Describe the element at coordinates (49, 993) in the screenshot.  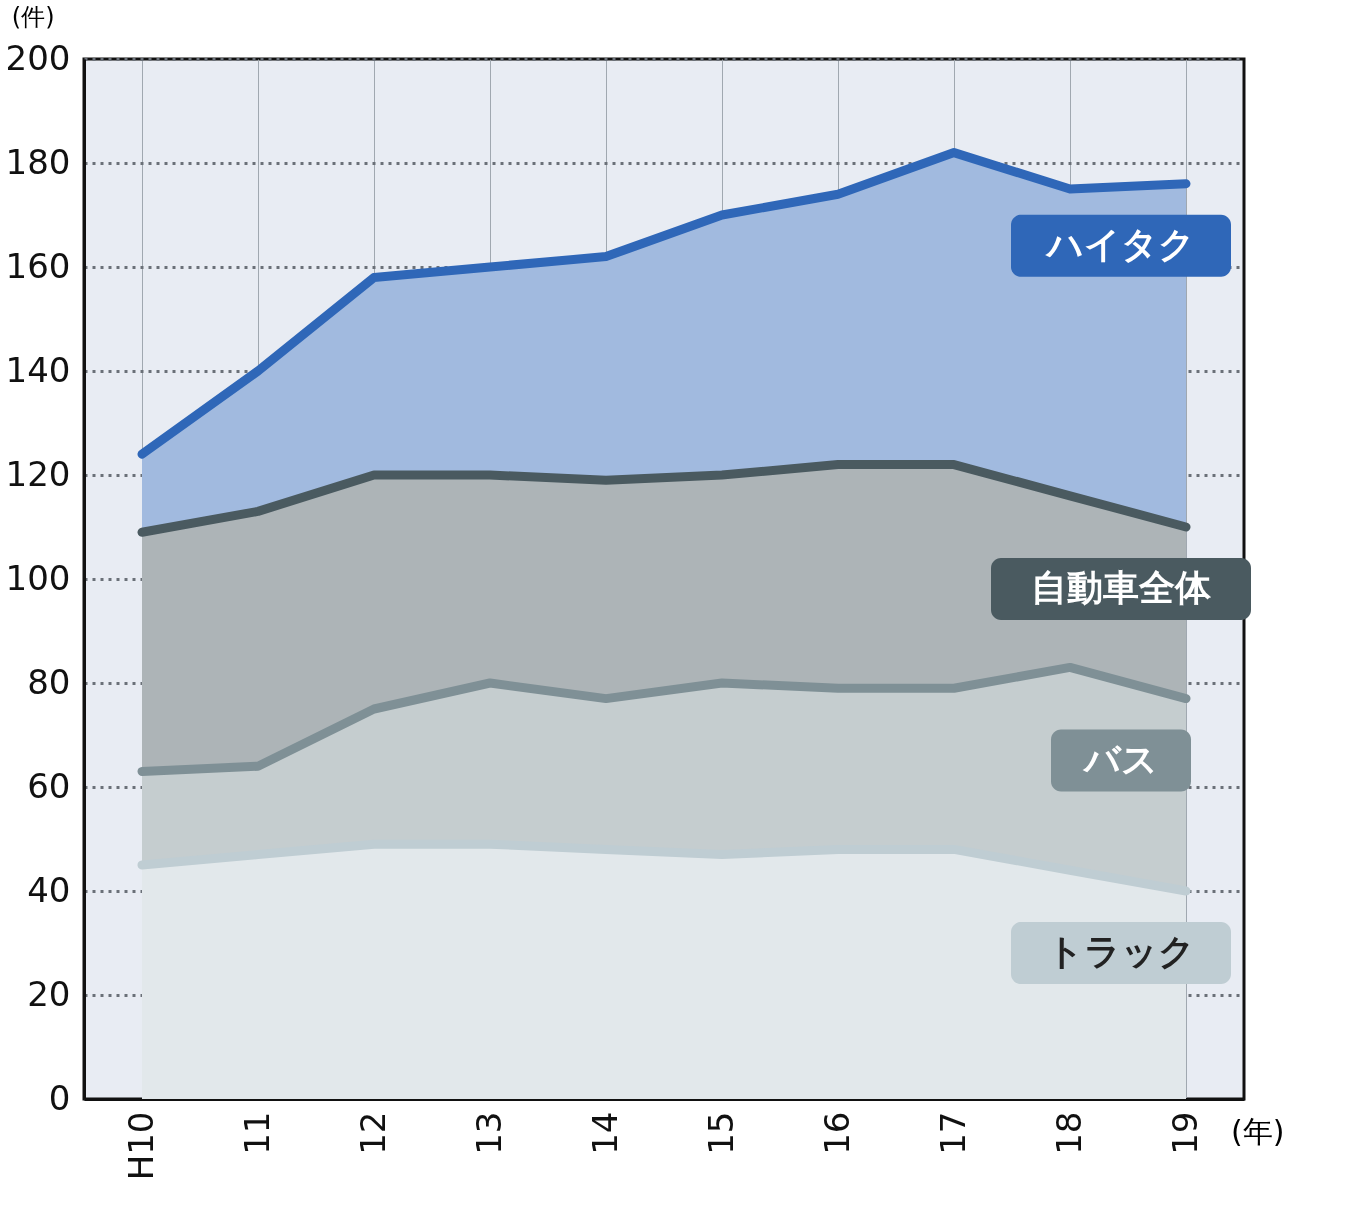
I see `y-tick-label: 20` at that location.